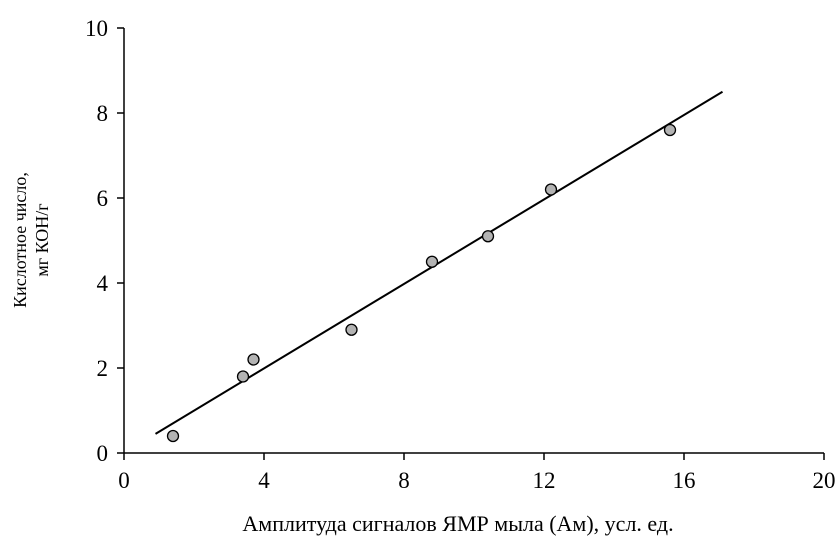 The height and width of the screenshot is (539, 840). Describe the element at coordinates (103, 113) in the screenshot. I see `y-tick-label: 8` at that location.